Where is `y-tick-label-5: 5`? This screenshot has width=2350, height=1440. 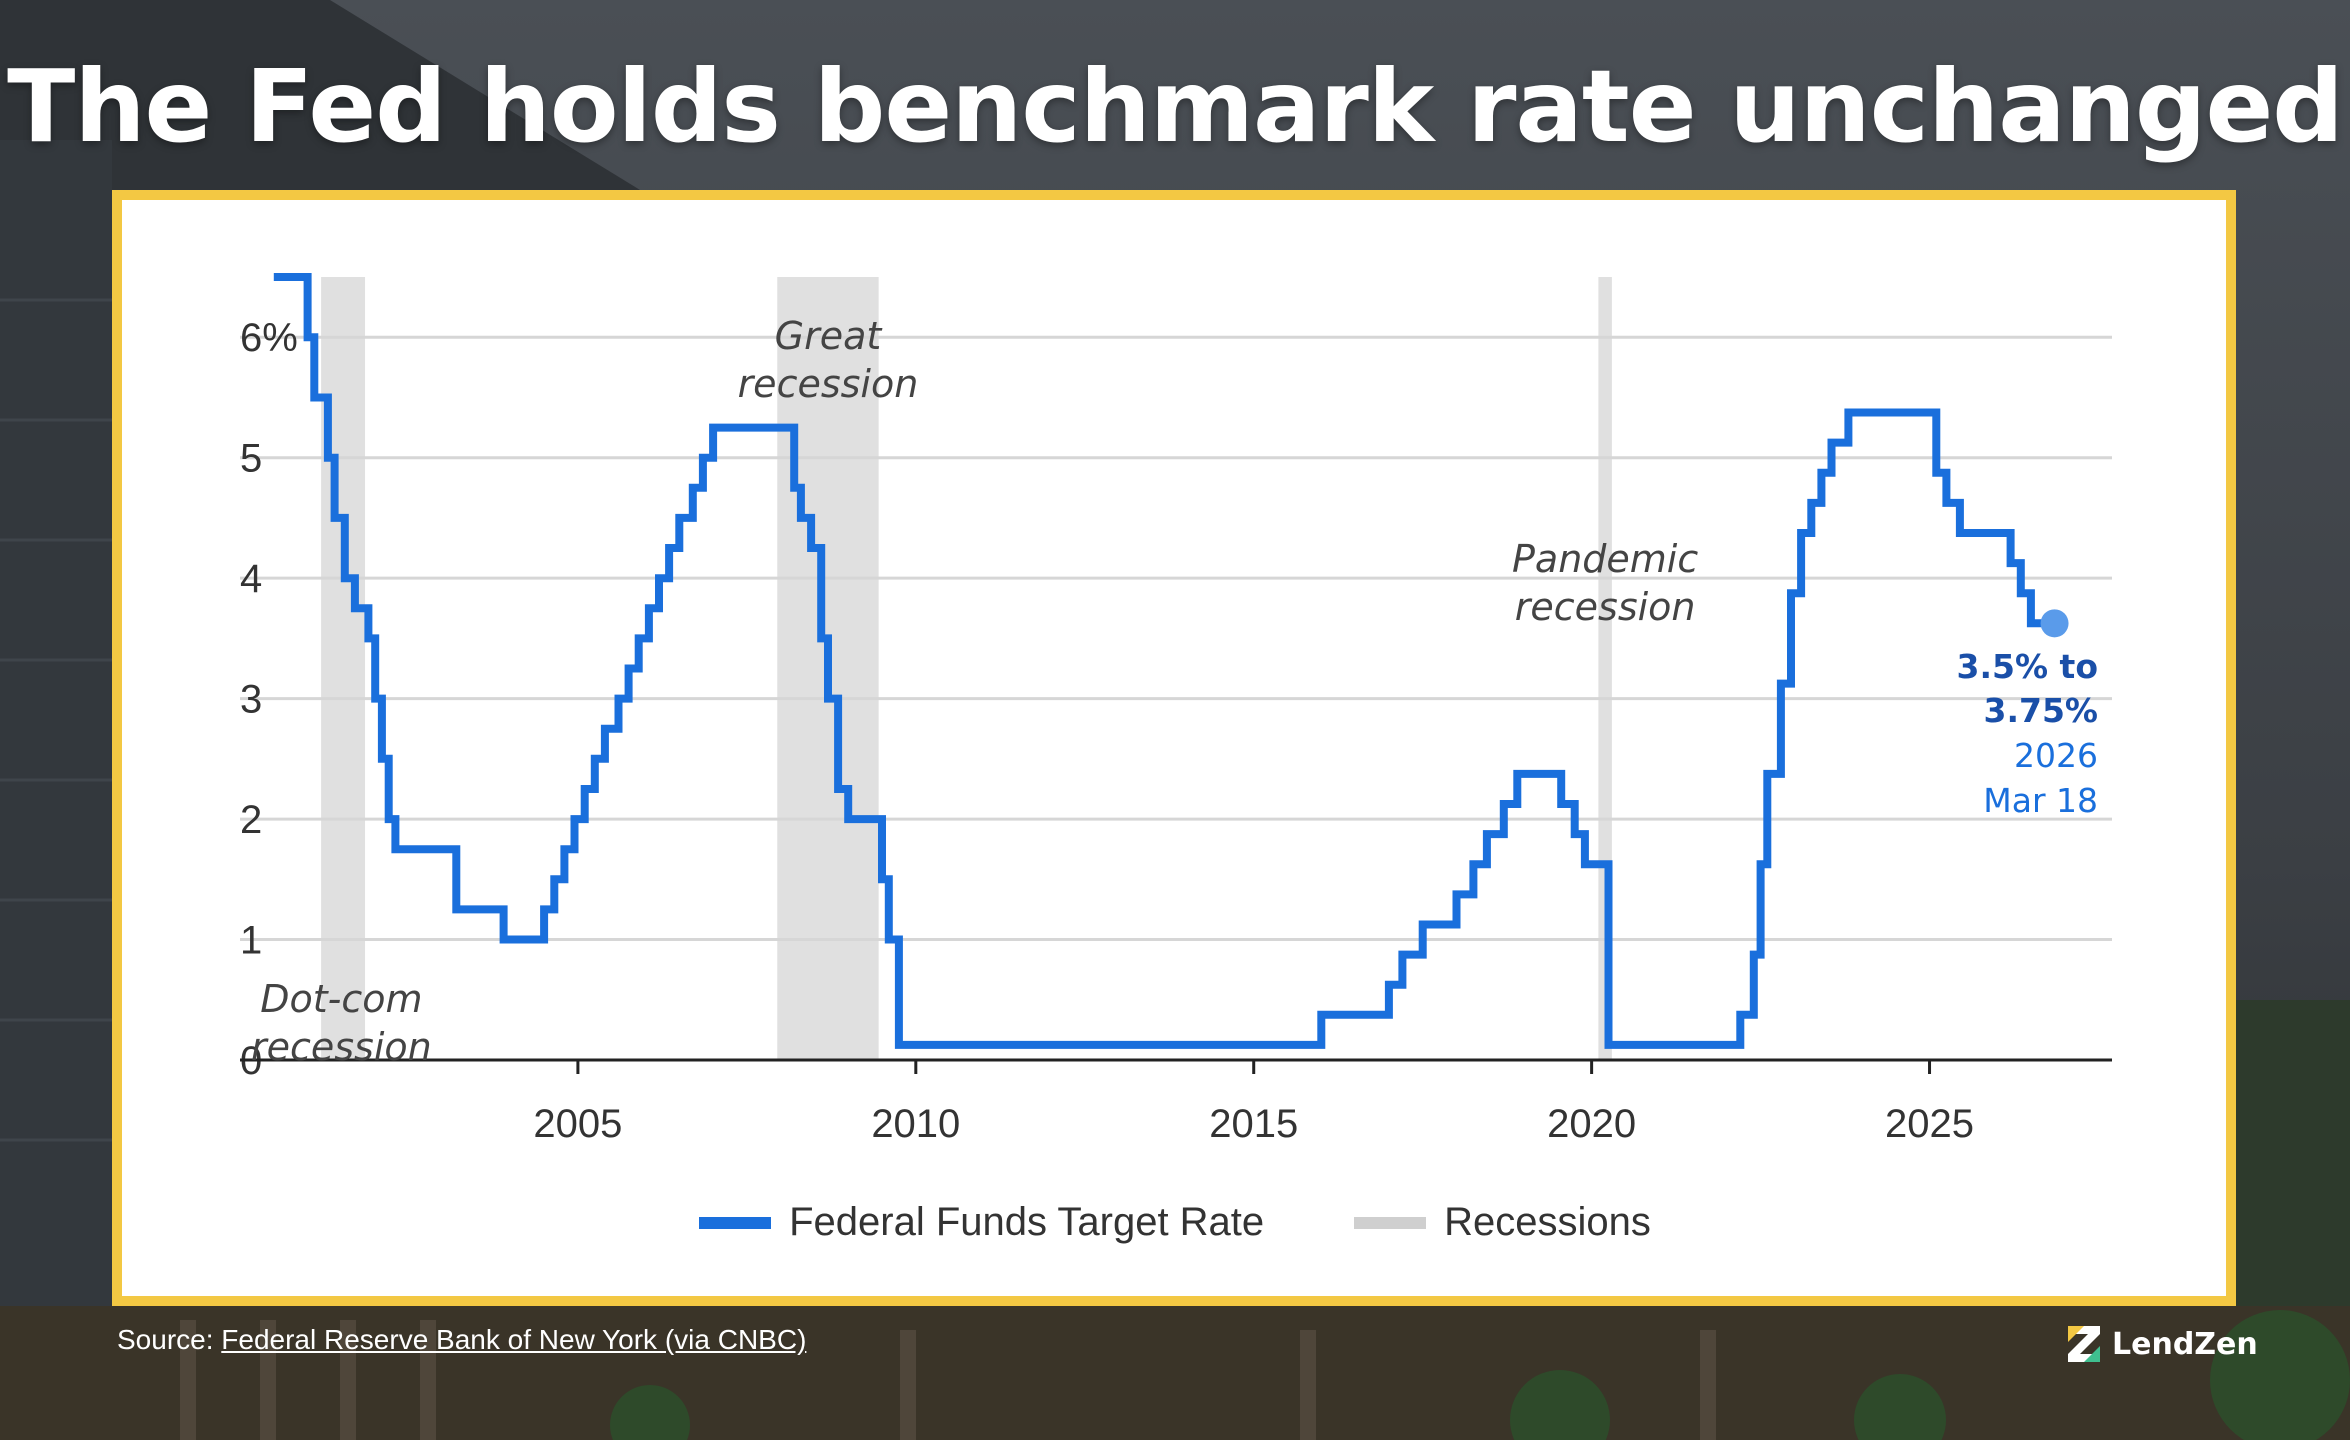 y-tick-label-5: 5 is located at coordinates (251, 459).